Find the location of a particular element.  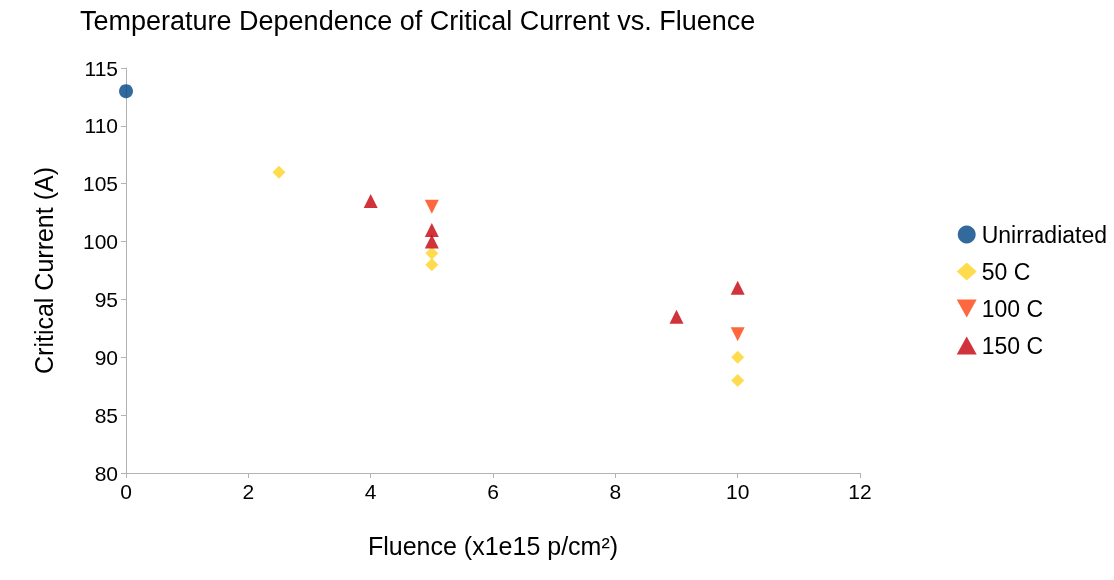

y-axis-title: Critical Current (A) is located at coordinates (43, 270).